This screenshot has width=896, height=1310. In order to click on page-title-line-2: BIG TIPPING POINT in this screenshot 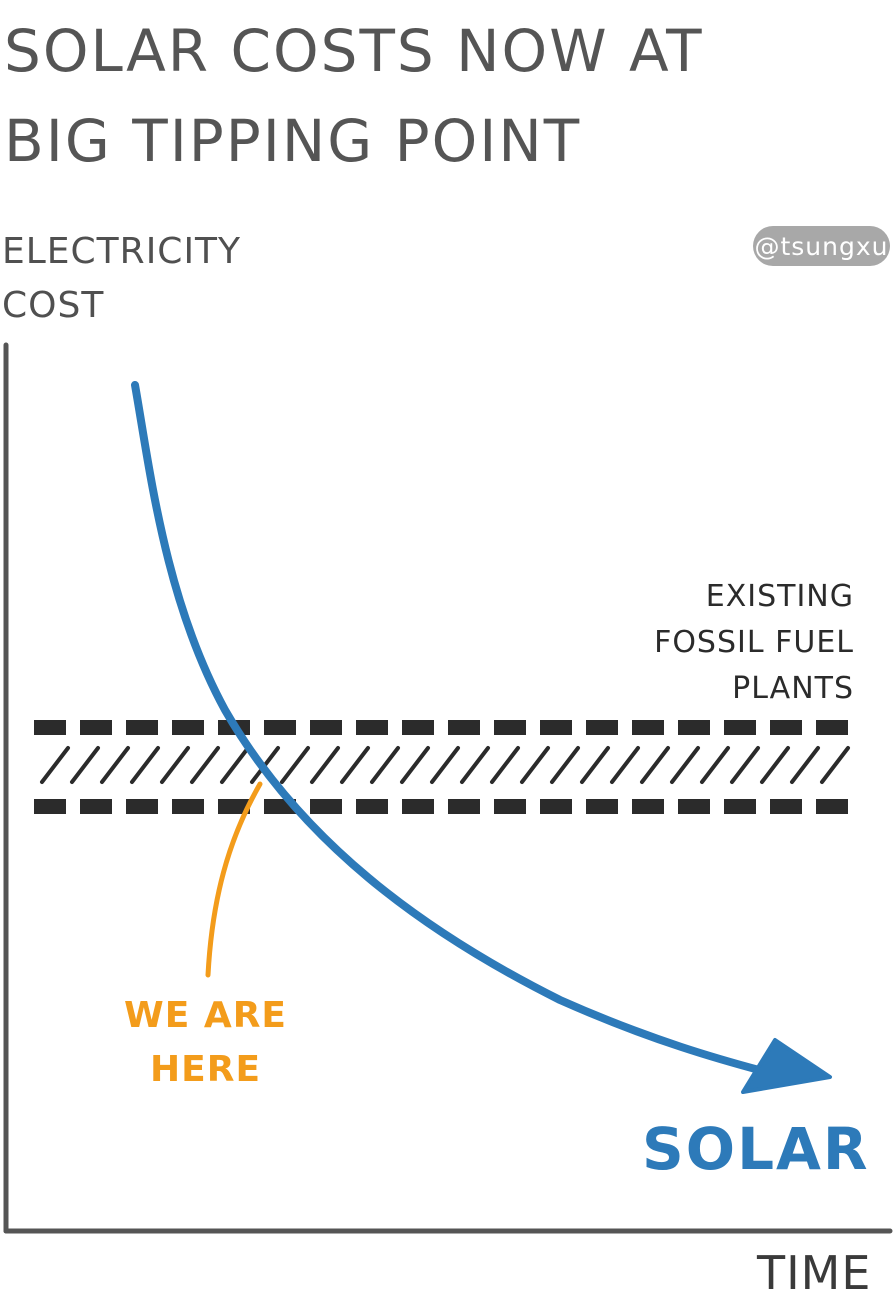, I will do `click(293, 141)`.